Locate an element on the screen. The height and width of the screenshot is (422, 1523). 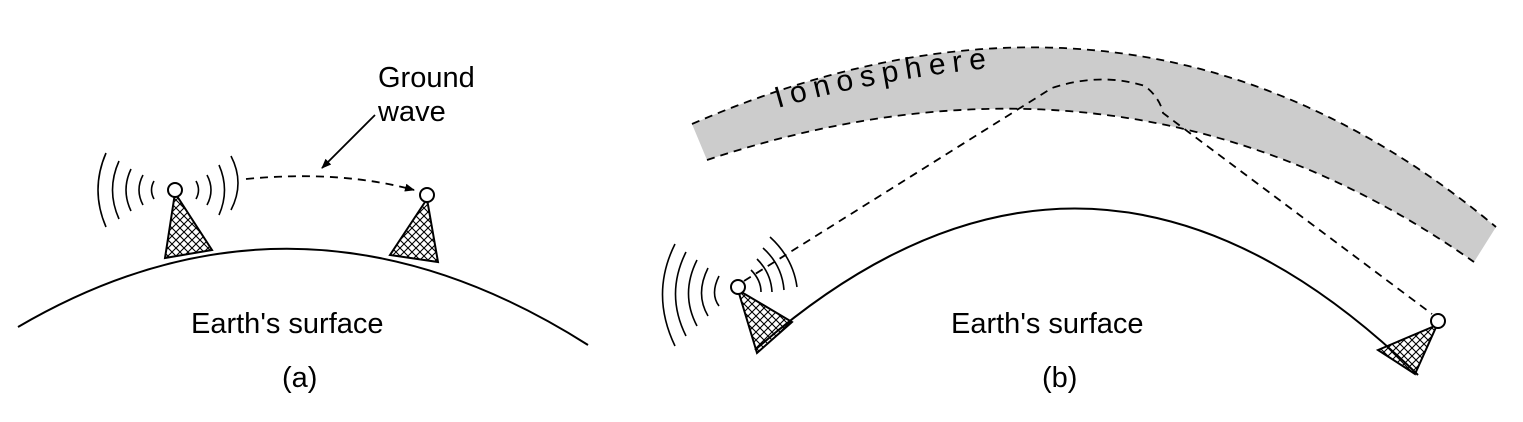
panel-b-caption: (b) is located at coordinates (1059, 378).